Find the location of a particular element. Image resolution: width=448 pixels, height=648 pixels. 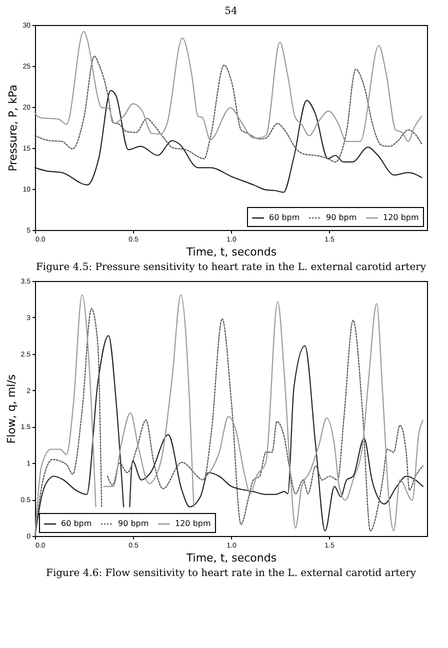

caption: Figure 4.5: Pressure sensitivity to heart rate in the L. external carotid artery is located at coordinates (231, 267).